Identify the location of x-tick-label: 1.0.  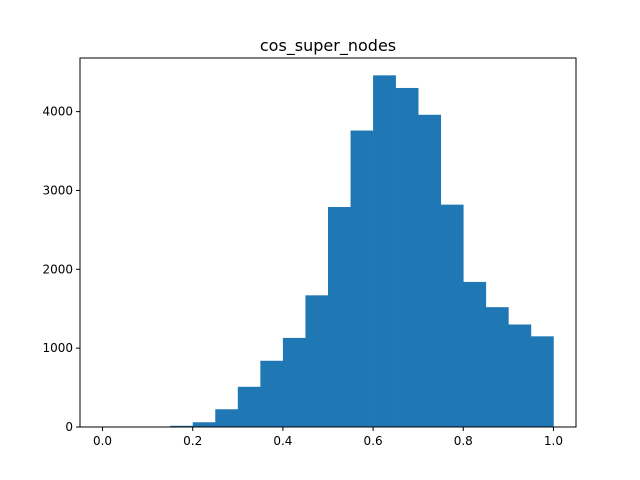
(553, 441).